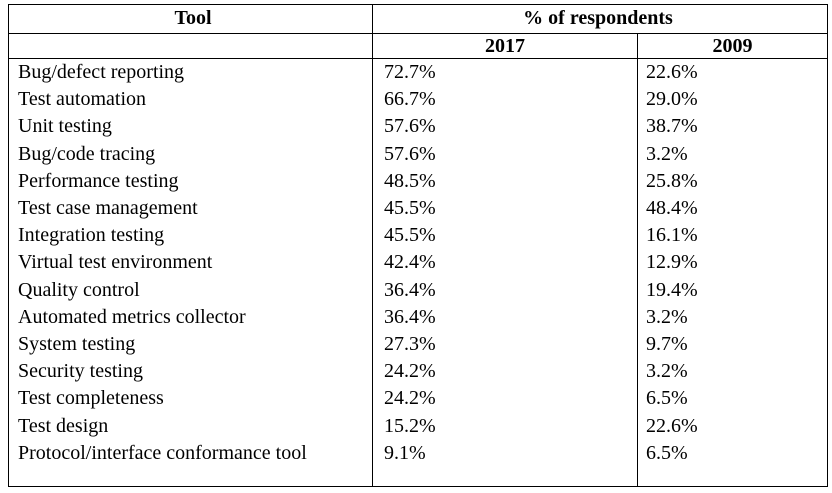 The height and width of the screenshot is (493, 832). What do you see at coordinates (108, 208) in the screenshot?
I see `tool-cell: Test case management` at bounding box center [108, 208].